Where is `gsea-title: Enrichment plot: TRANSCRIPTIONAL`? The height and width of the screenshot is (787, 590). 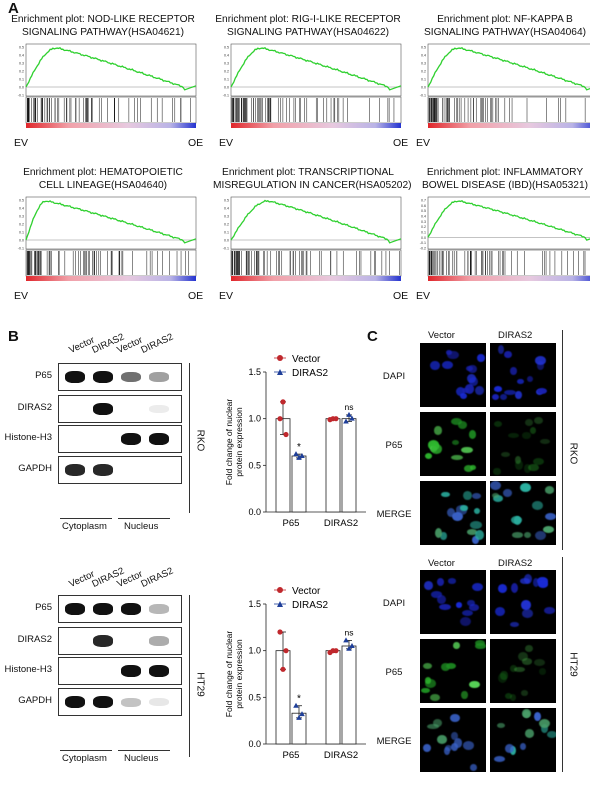 gsea-title: Enrichment plot: TRANSCRIPTIONAL is located at coordinates (308, 172).